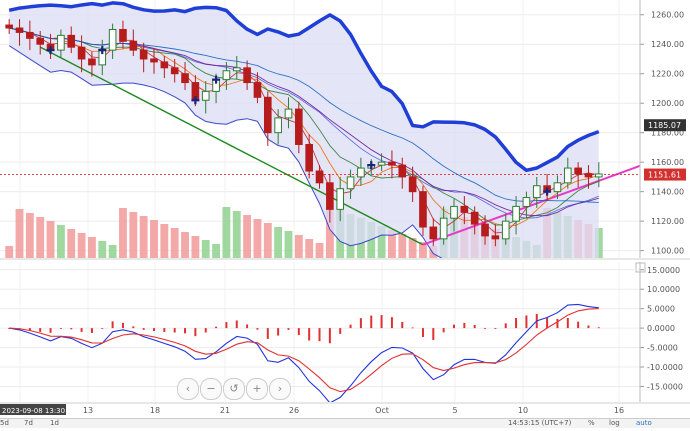 The width and height of the screenshot is (690, 431). I want to click on date-tick-label: 18, so click(155, 410).